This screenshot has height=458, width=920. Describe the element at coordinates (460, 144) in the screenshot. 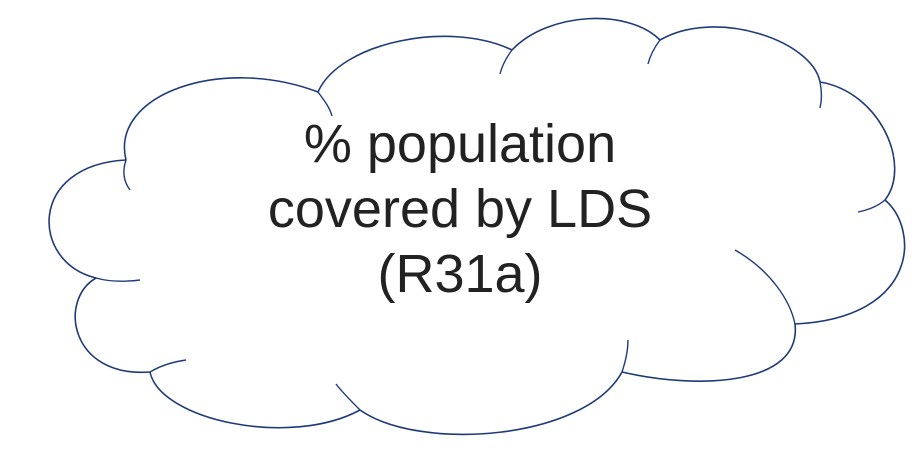

I see `cloud-label-line: % population` at that location.